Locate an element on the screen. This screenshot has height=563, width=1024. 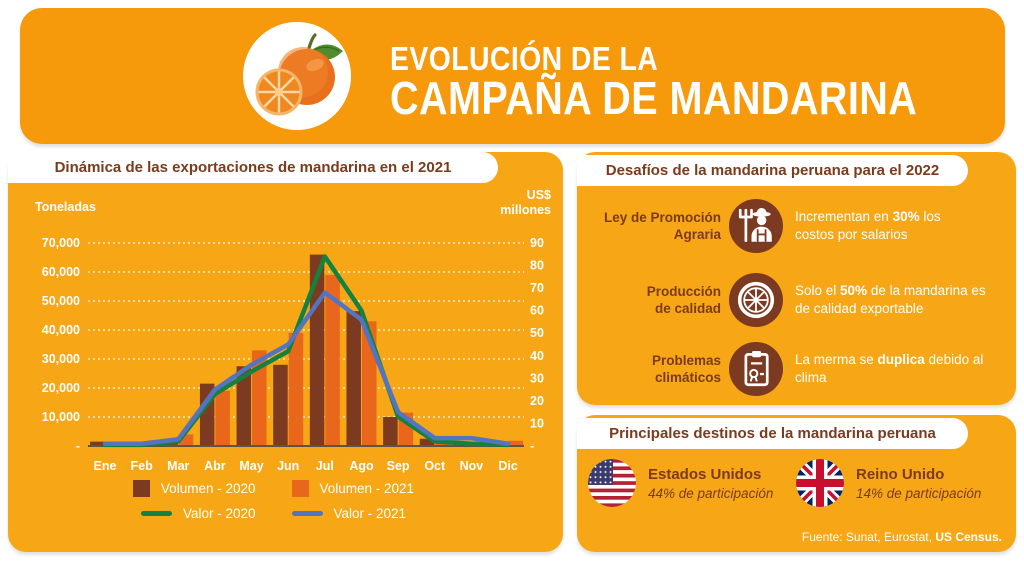
month-label: Jun is located at coordinates (288, 466).